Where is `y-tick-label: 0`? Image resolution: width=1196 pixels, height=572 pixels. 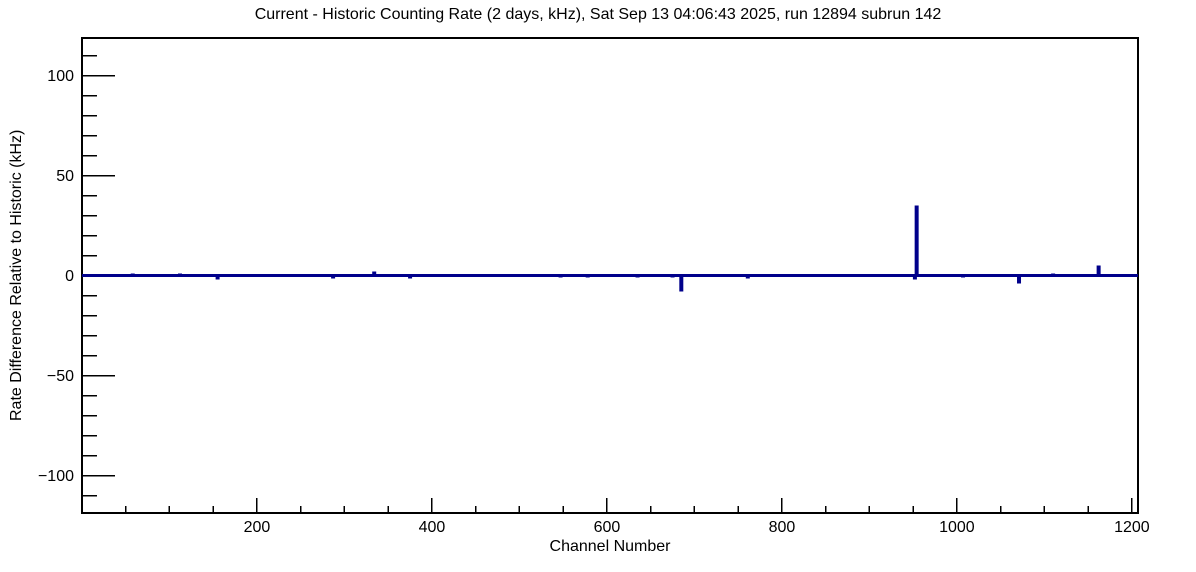 y-tick-label: 0 is located at coordinates (69, 276).